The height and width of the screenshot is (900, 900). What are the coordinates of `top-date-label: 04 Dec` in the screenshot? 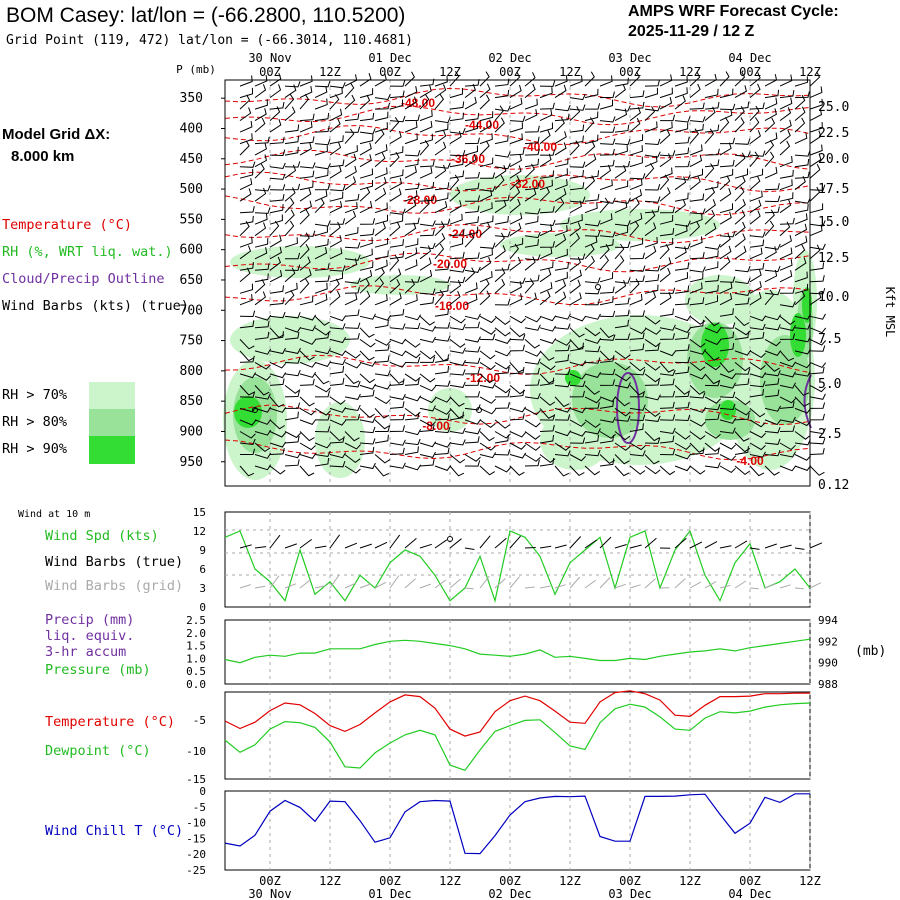 It's located at (749, 58).